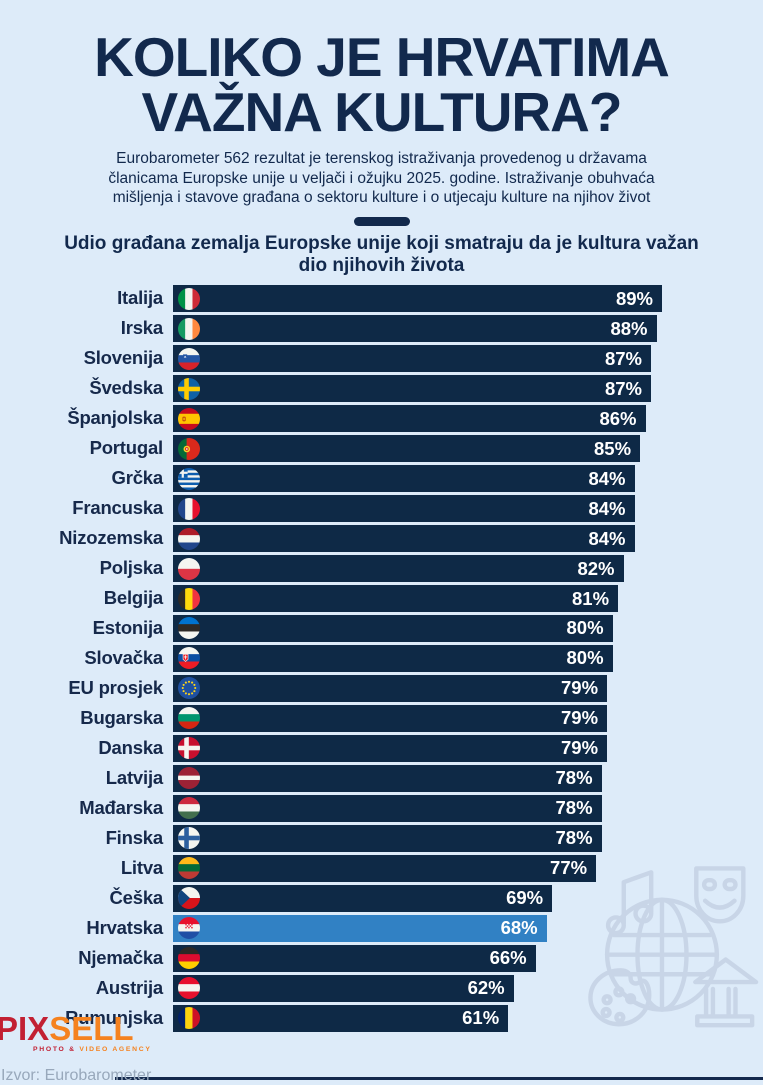  Describe the element at coordinates (141, 328) in the screenshot. I see `country-label: Irska` at that location.